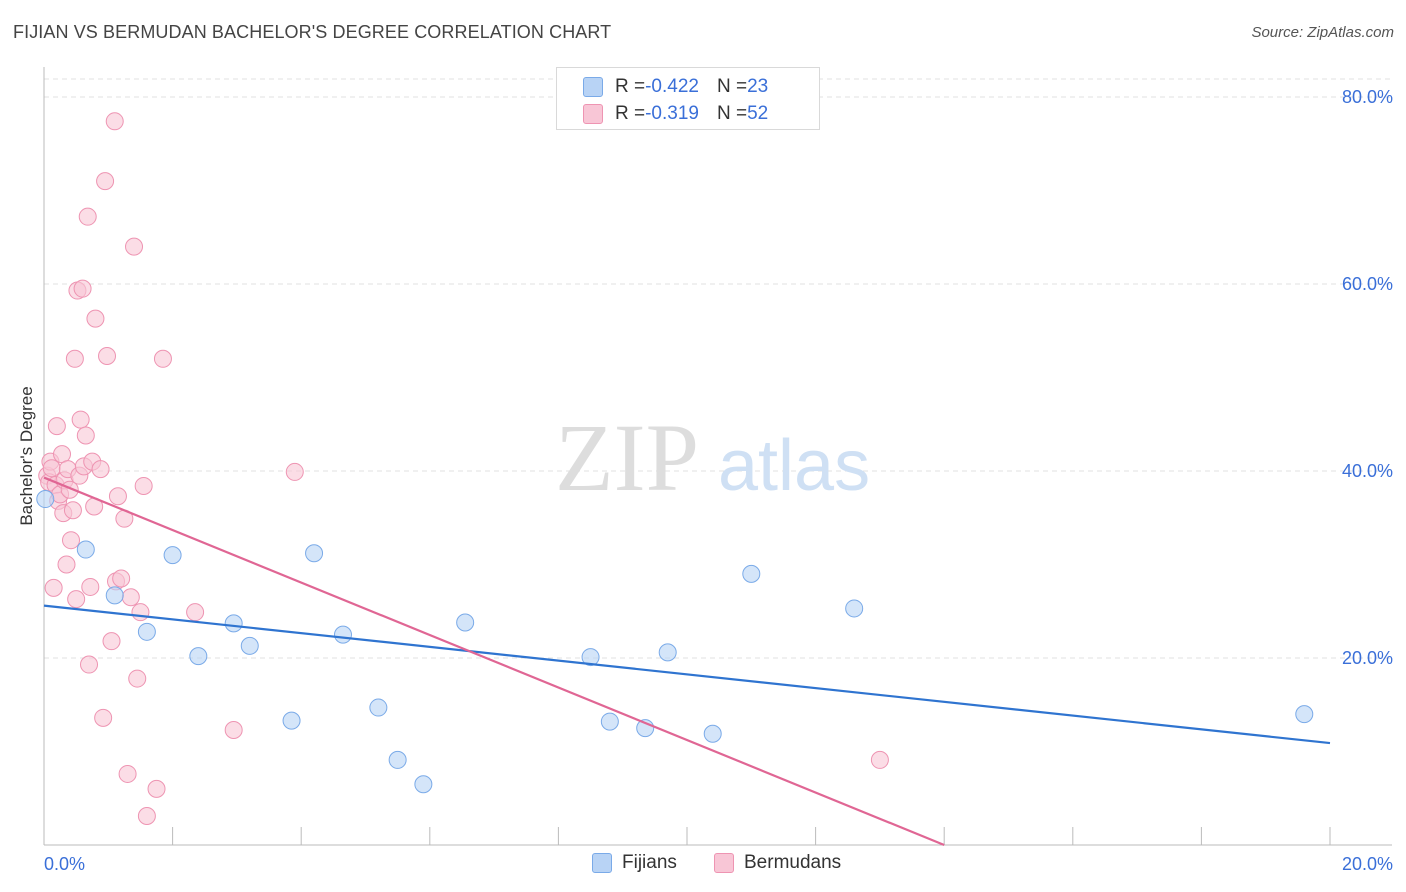  I want to click on legend-row-fijians: R = -0.422 N = 23, so click(675, 87).